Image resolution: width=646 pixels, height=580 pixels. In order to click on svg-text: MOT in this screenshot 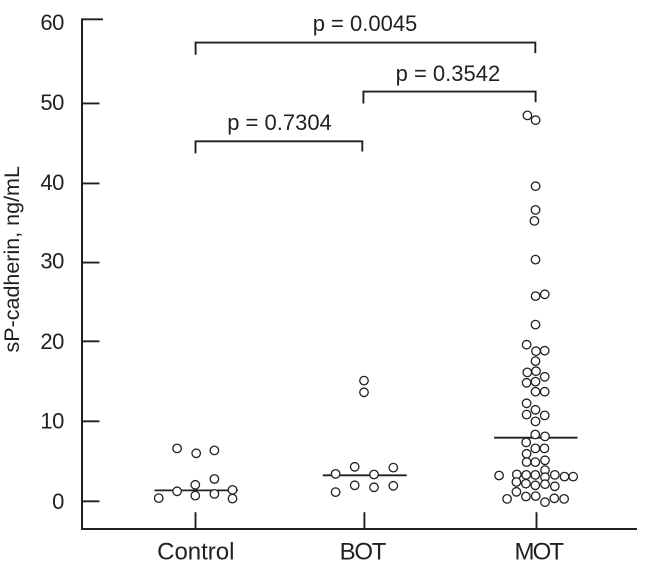, I will do `click(539, 552)`.